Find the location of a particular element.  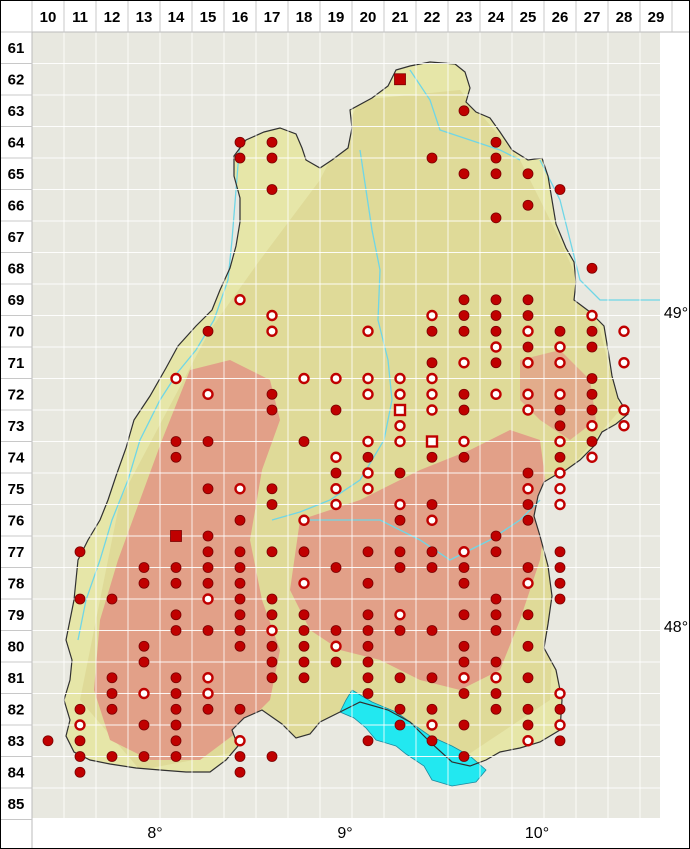

row-label: 70 is located at coordinates (16, 331).